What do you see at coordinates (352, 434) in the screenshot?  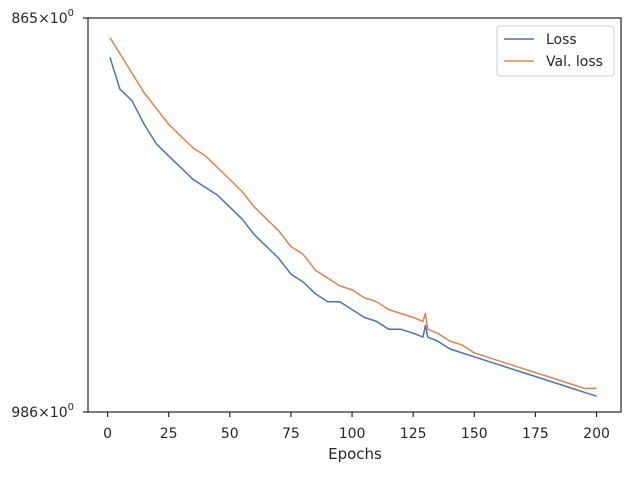 I see `x-tick-label: 100` at bounding box center [352, 434].